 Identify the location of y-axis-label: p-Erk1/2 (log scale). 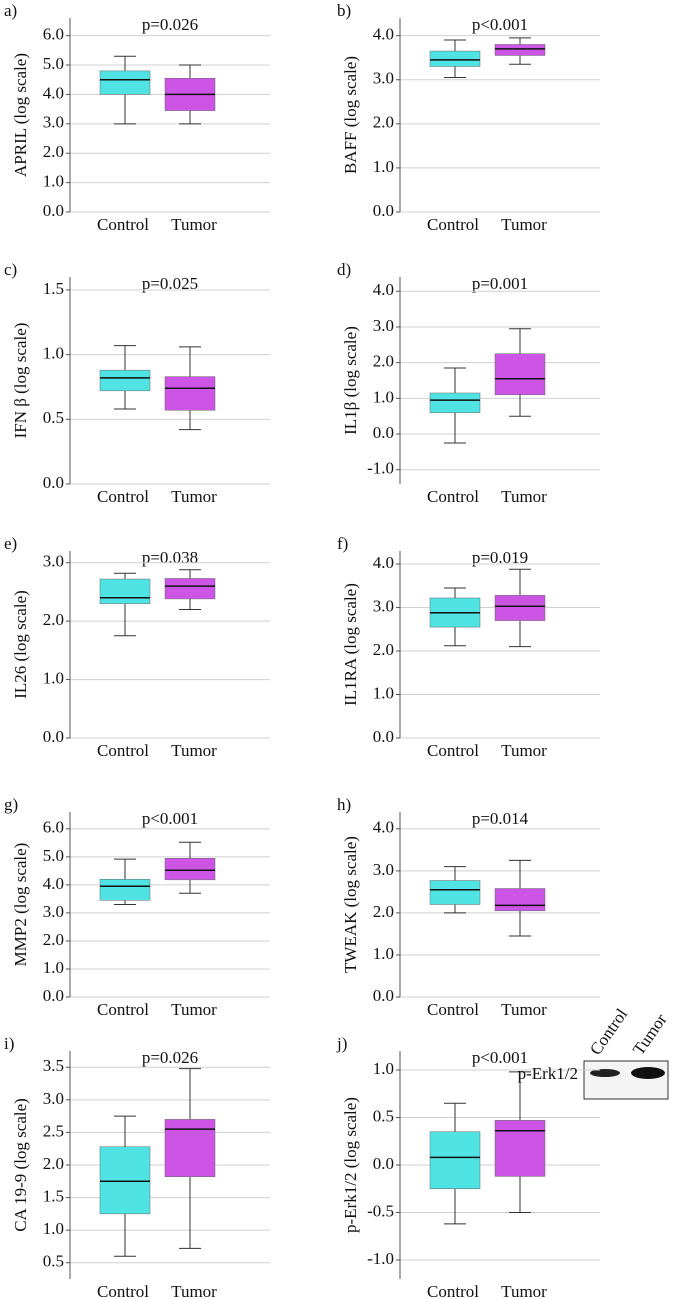
(350, 1165).